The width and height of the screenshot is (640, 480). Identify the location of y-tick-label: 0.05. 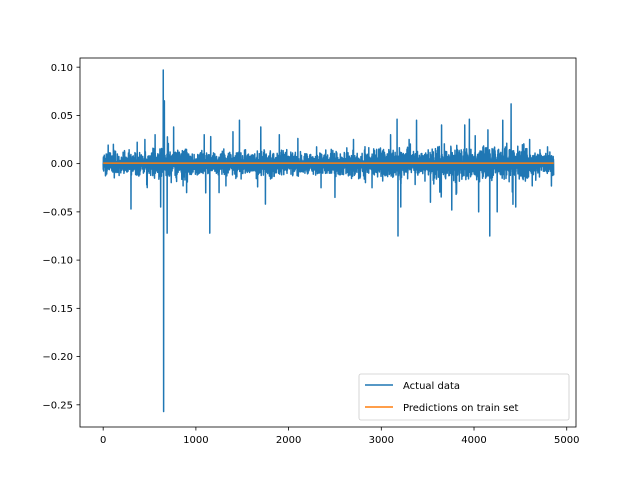
(62, 116).